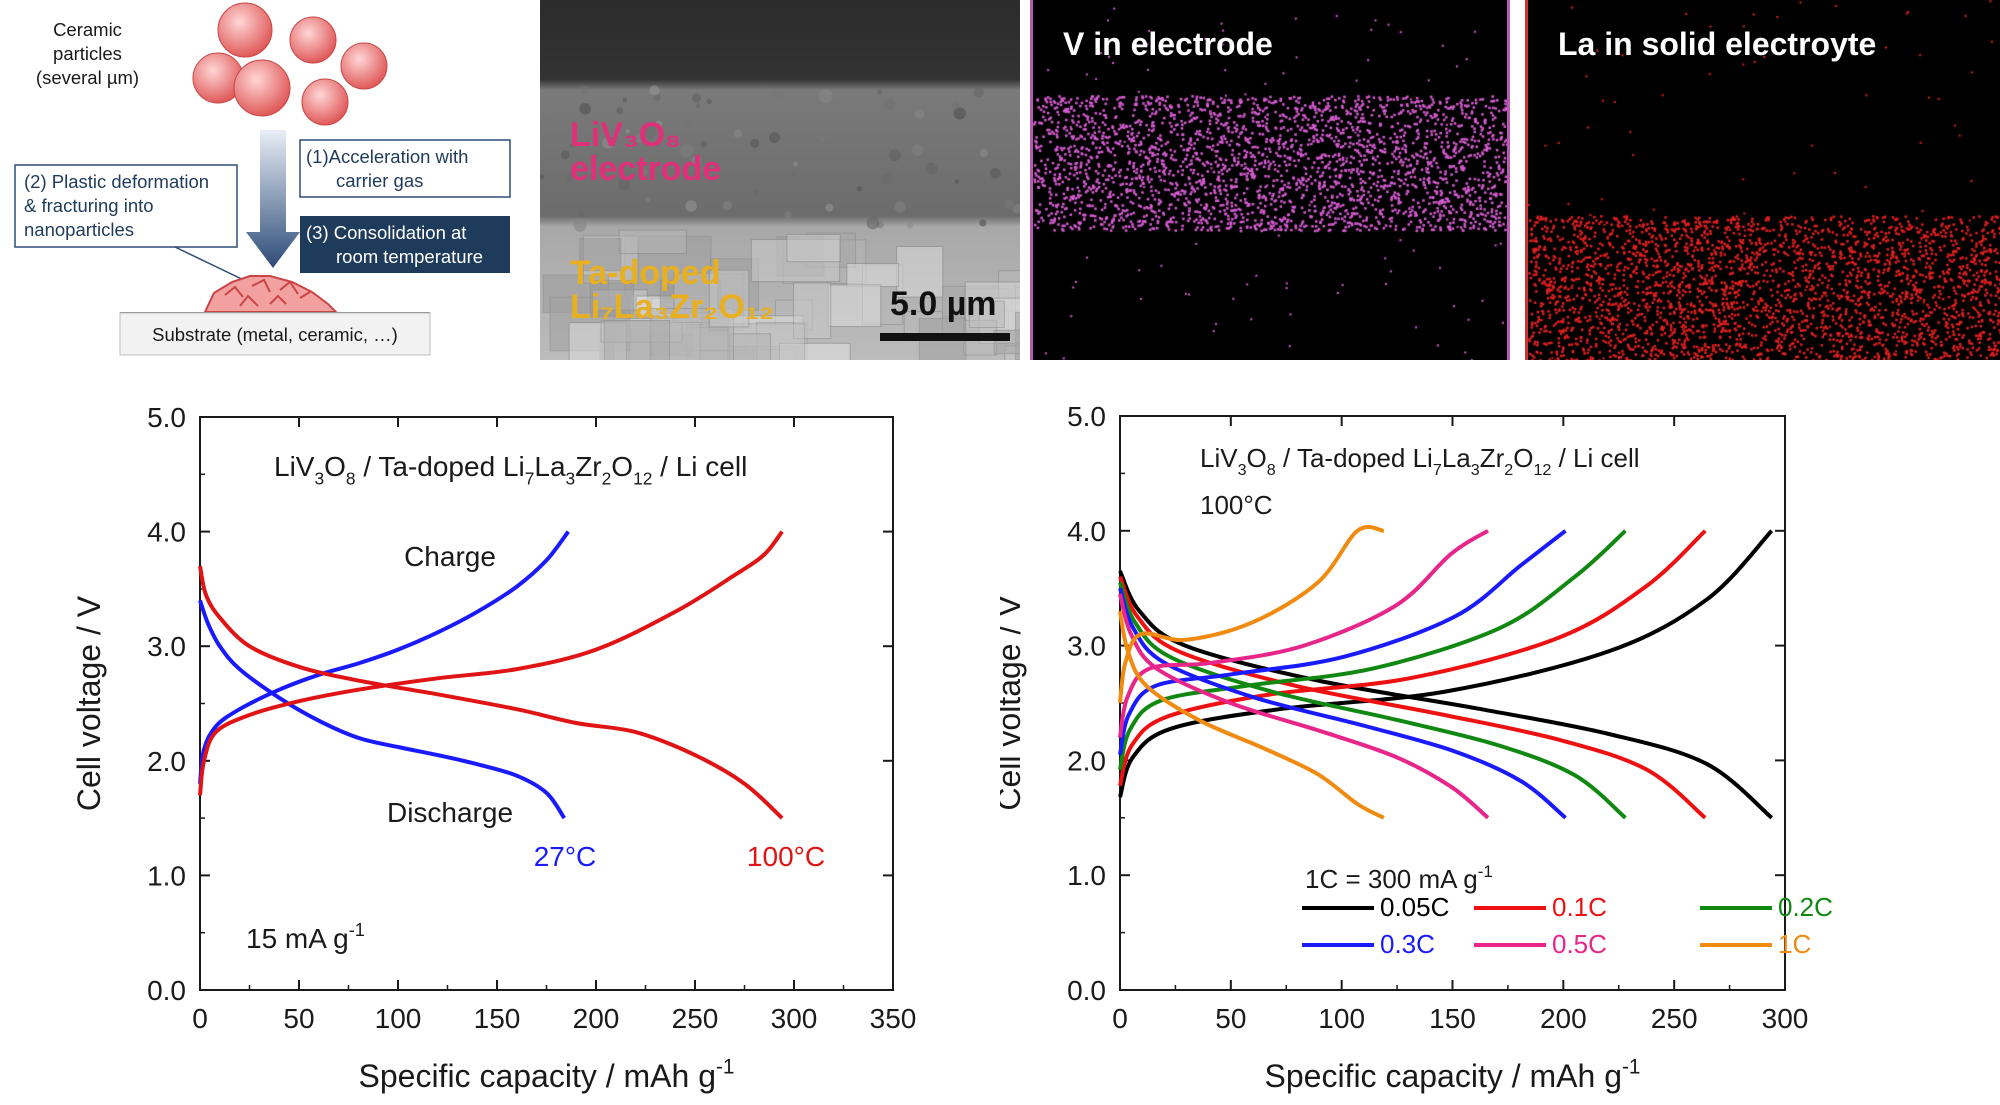 Image resolution: width=2000 pixels, height=1105 pixels. Describe the element at coordinates (672, 307) in the screenshot. I see `electrolyte-label-line2: Li₇La₃Zr₂O₁₂` at that location.